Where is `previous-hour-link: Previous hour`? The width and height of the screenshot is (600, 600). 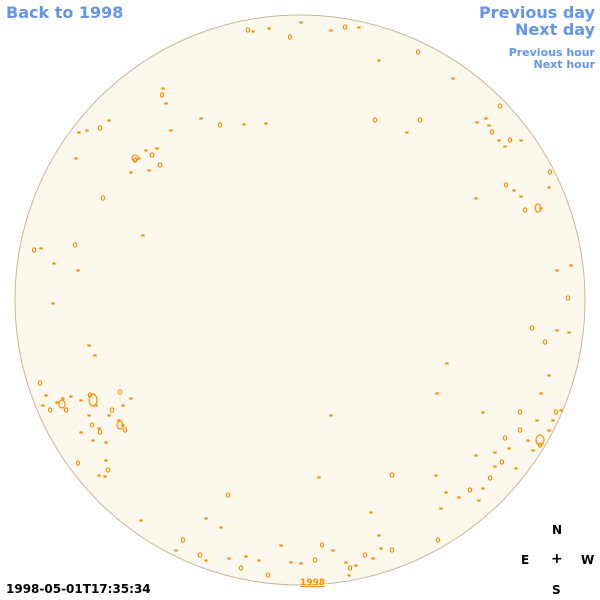 previous-hour-link: Previous hour is located at coordinates (551, 52).